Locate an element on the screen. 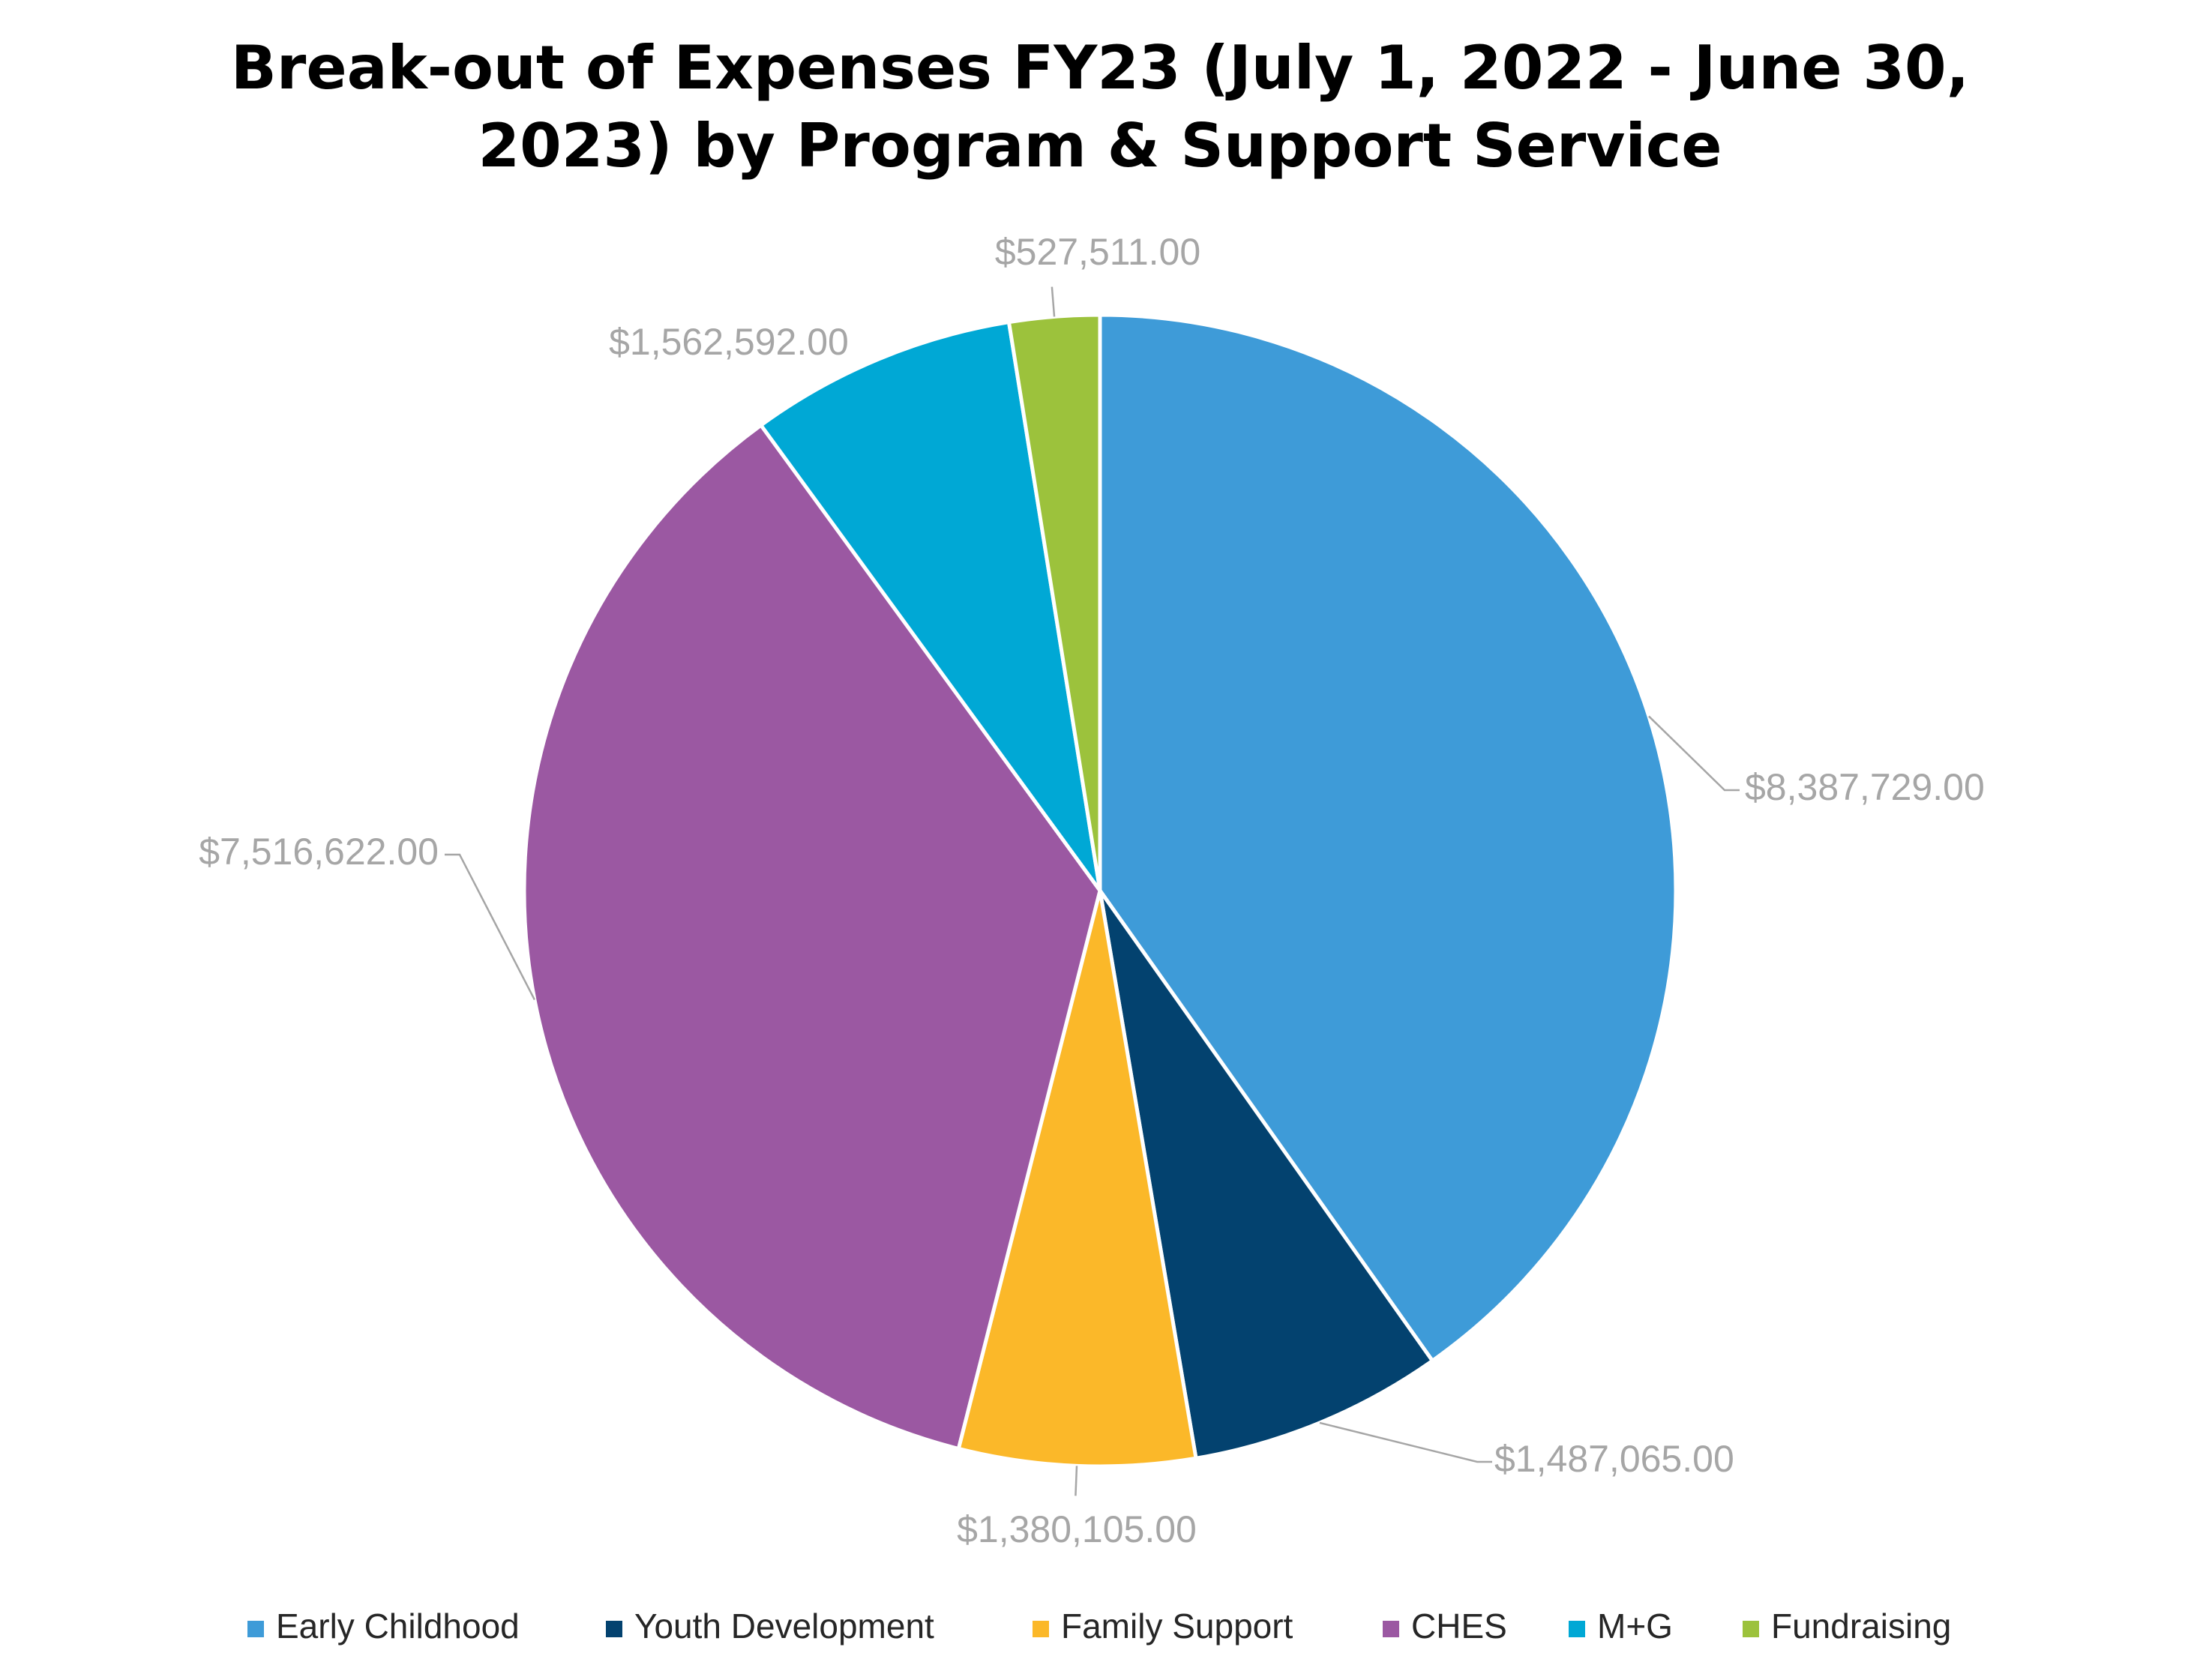  legend-label-ches: CHES is located at coordinates (1459, 1626).